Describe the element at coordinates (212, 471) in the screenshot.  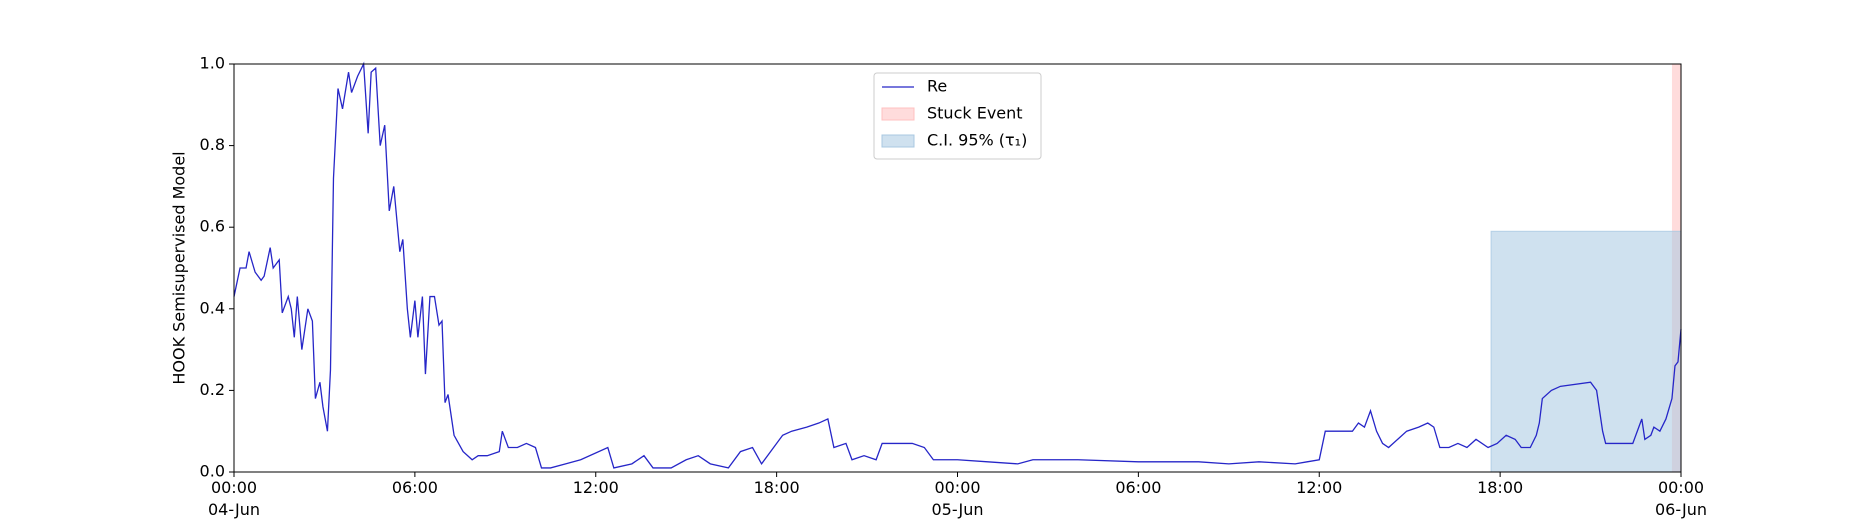
I see `y-tick-label: 0.0` at that location.